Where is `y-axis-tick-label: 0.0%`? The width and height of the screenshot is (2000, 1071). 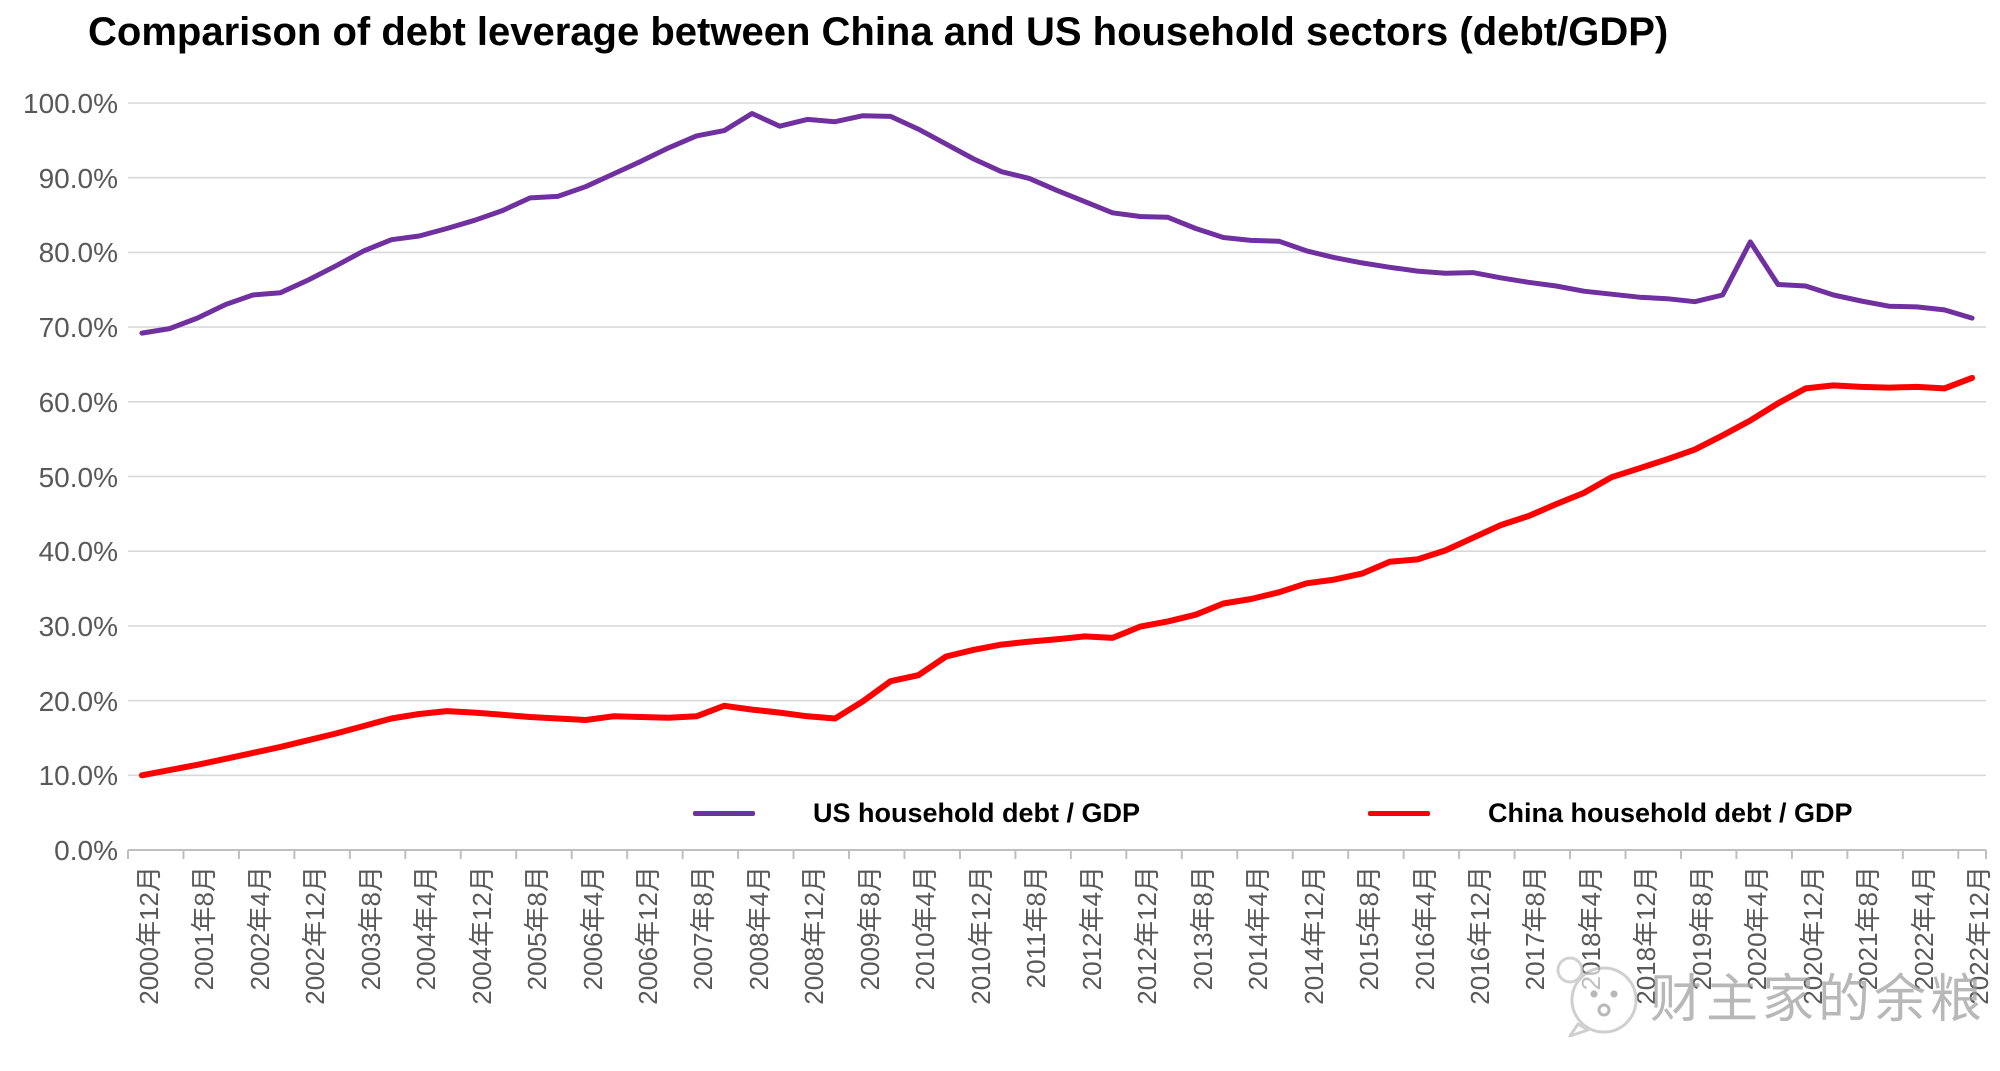
y-axis-tick-label: 0.0% is located at coordinates (86, 850).